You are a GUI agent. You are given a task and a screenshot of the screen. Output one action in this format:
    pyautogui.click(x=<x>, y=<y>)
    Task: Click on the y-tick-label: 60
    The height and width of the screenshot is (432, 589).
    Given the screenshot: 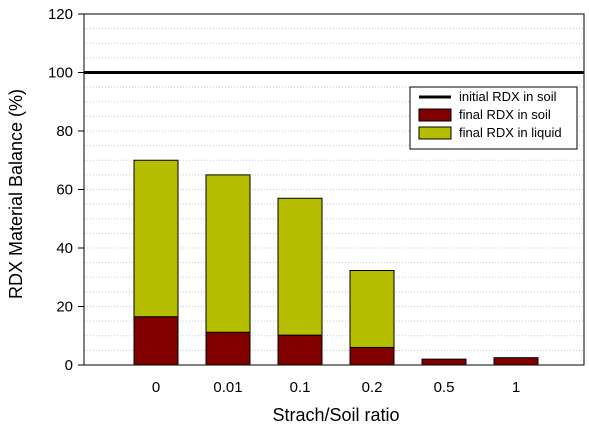 What is the action you would take?
    pyautogui.click(x=64, y=190)
    